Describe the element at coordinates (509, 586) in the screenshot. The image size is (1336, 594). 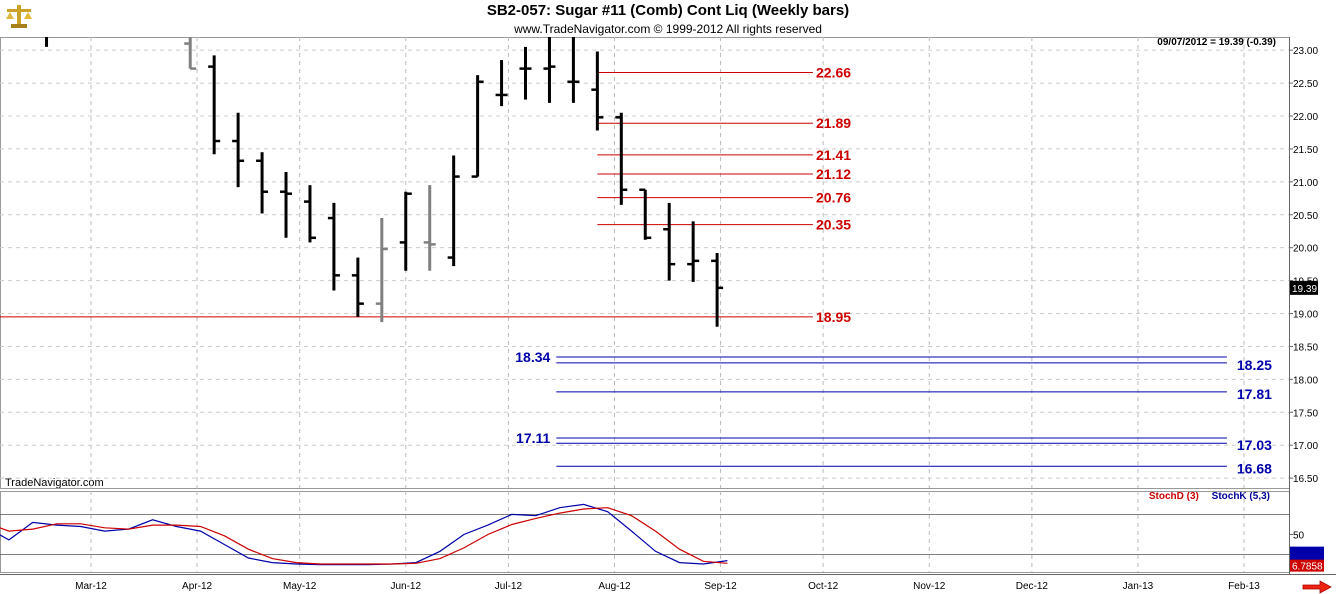
I see `x-tick-label: Jul-12` at that location.